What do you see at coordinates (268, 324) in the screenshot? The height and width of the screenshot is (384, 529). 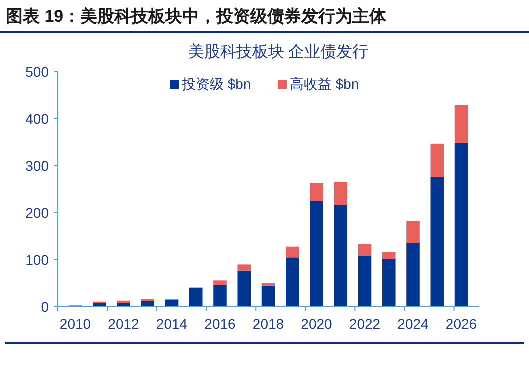 I see `x-tick-label: 2018` at bounding box center [268, 324].